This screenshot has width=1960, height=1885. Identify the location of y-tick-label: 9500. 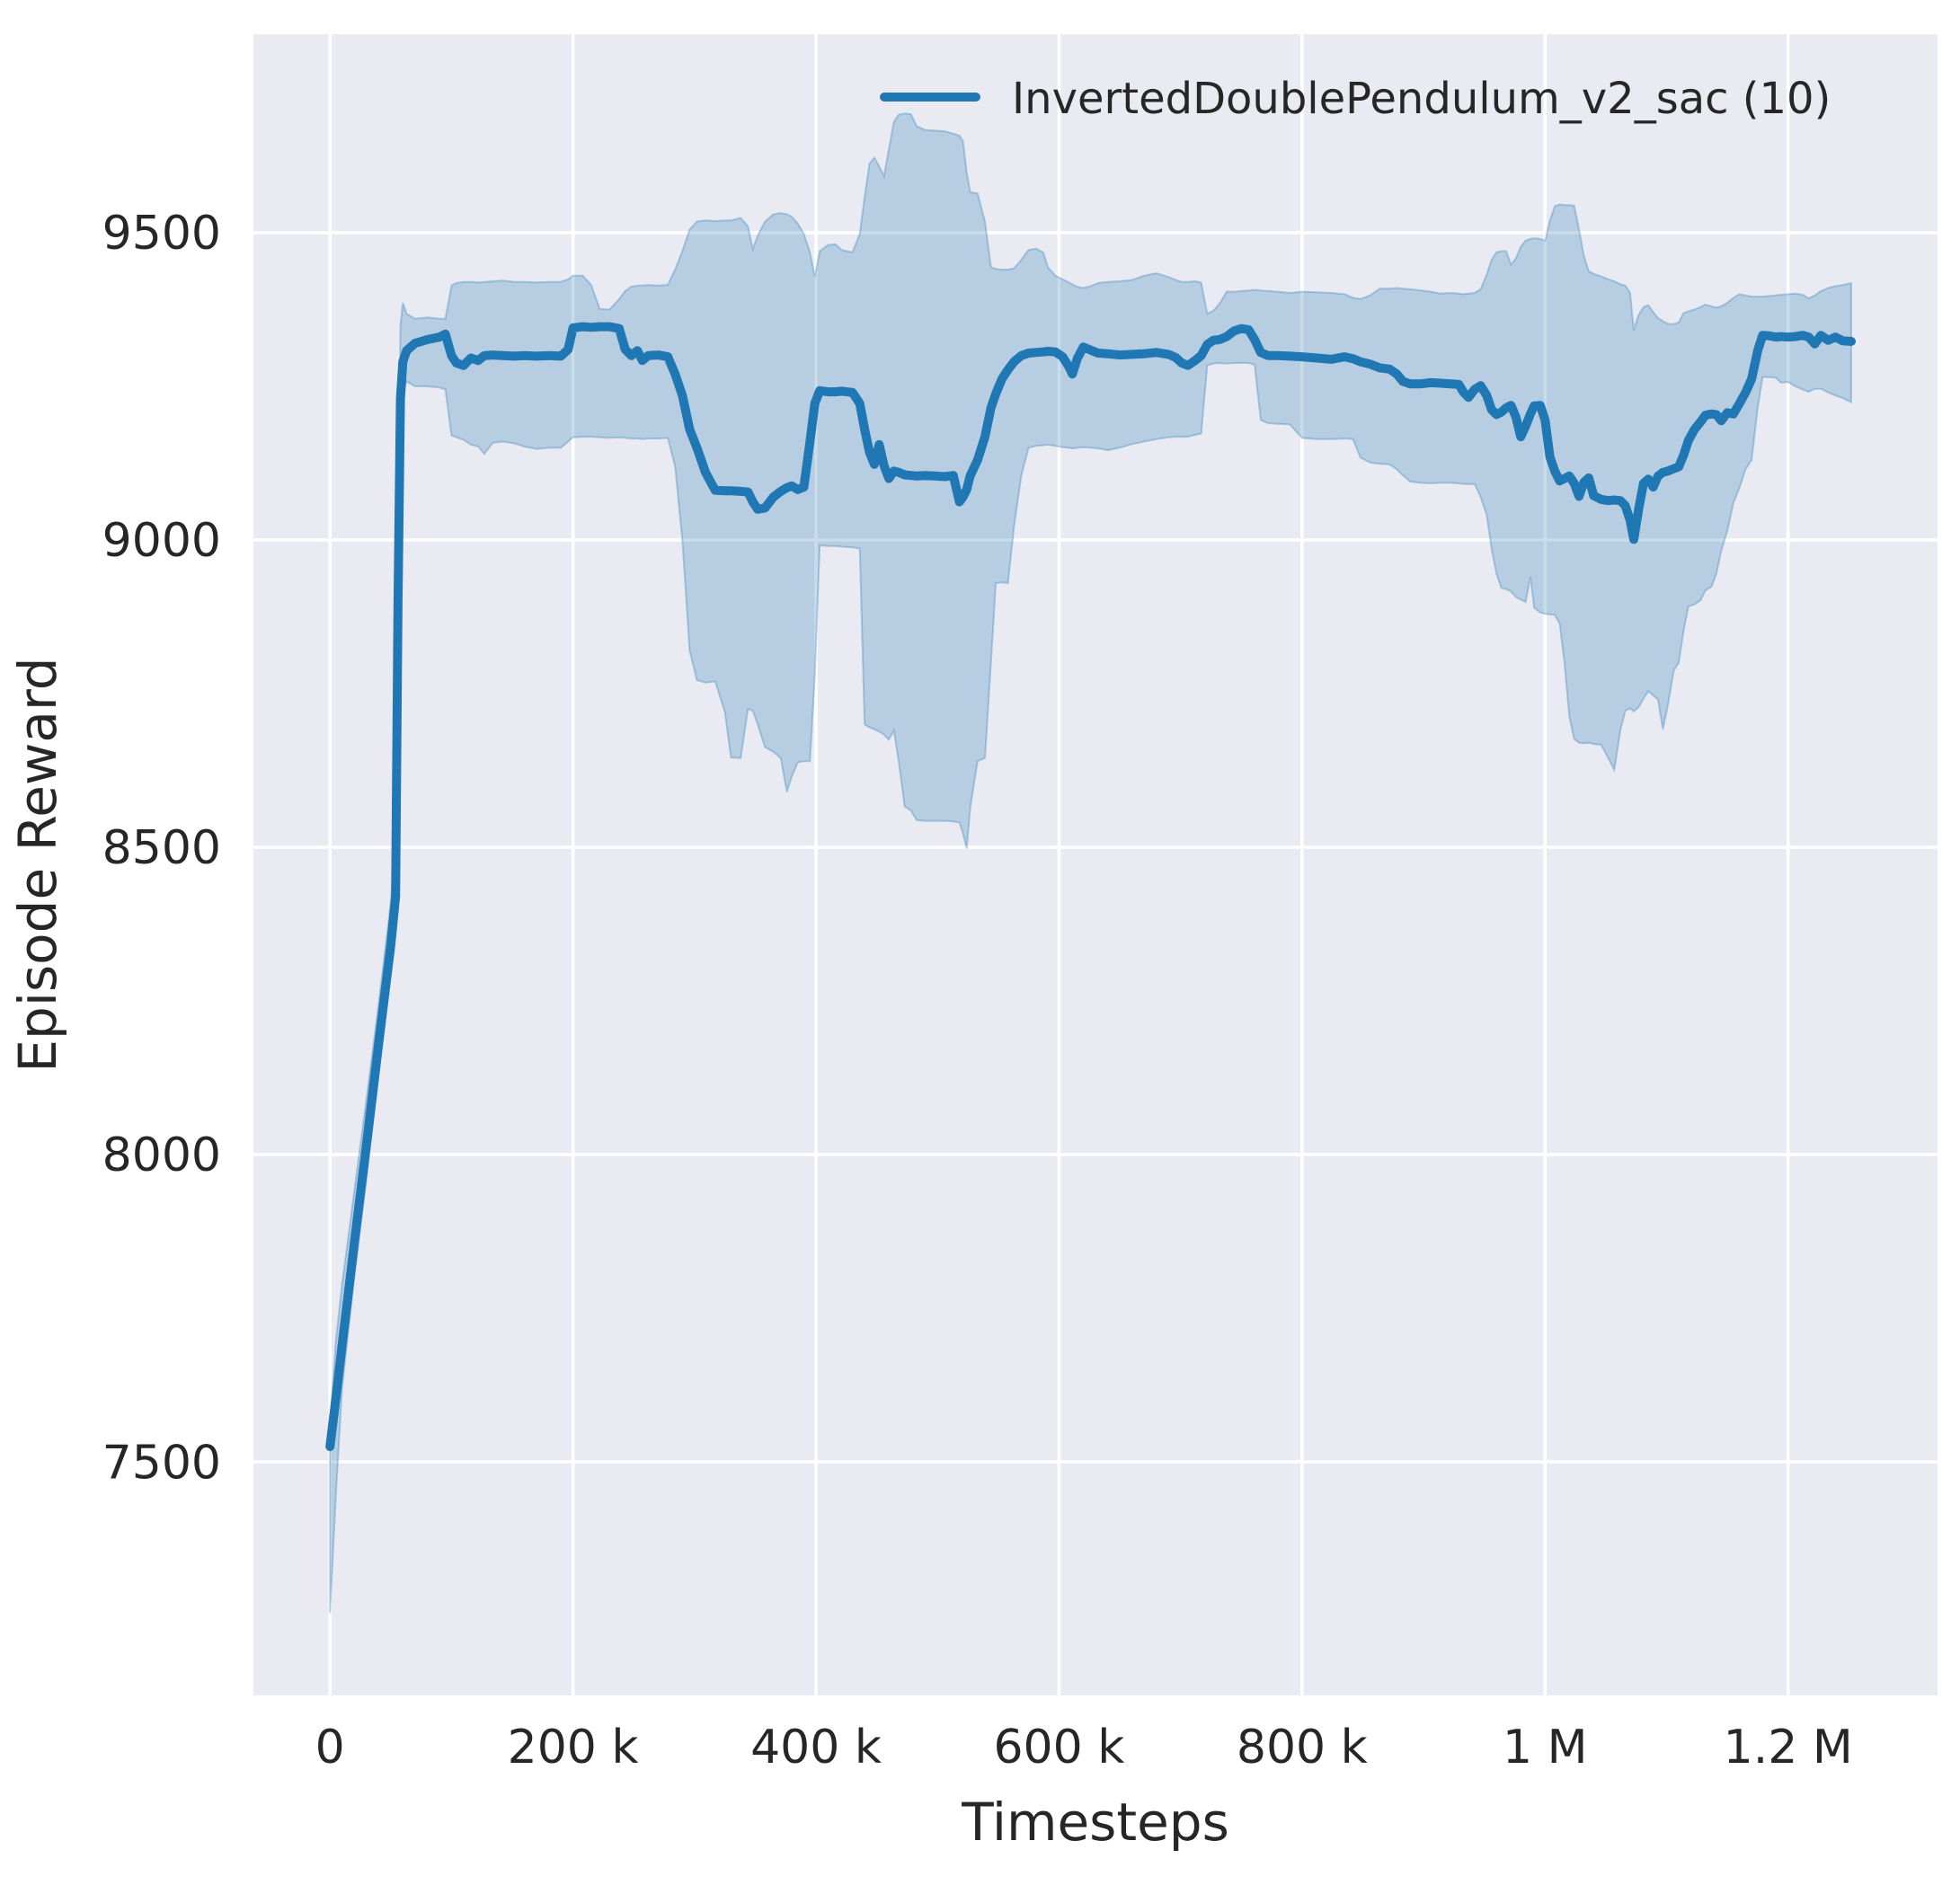
(161, 234).